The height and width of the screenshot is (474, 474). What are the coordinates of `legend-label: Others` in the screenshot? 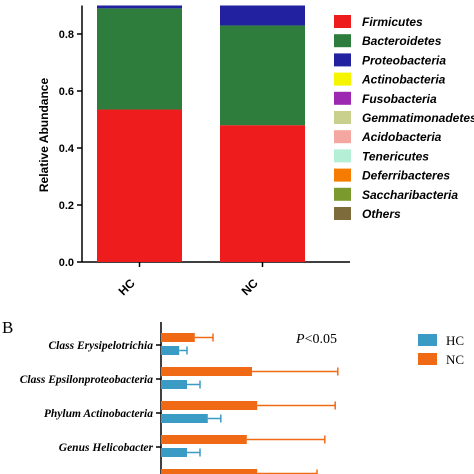 It's located at (381, 214).